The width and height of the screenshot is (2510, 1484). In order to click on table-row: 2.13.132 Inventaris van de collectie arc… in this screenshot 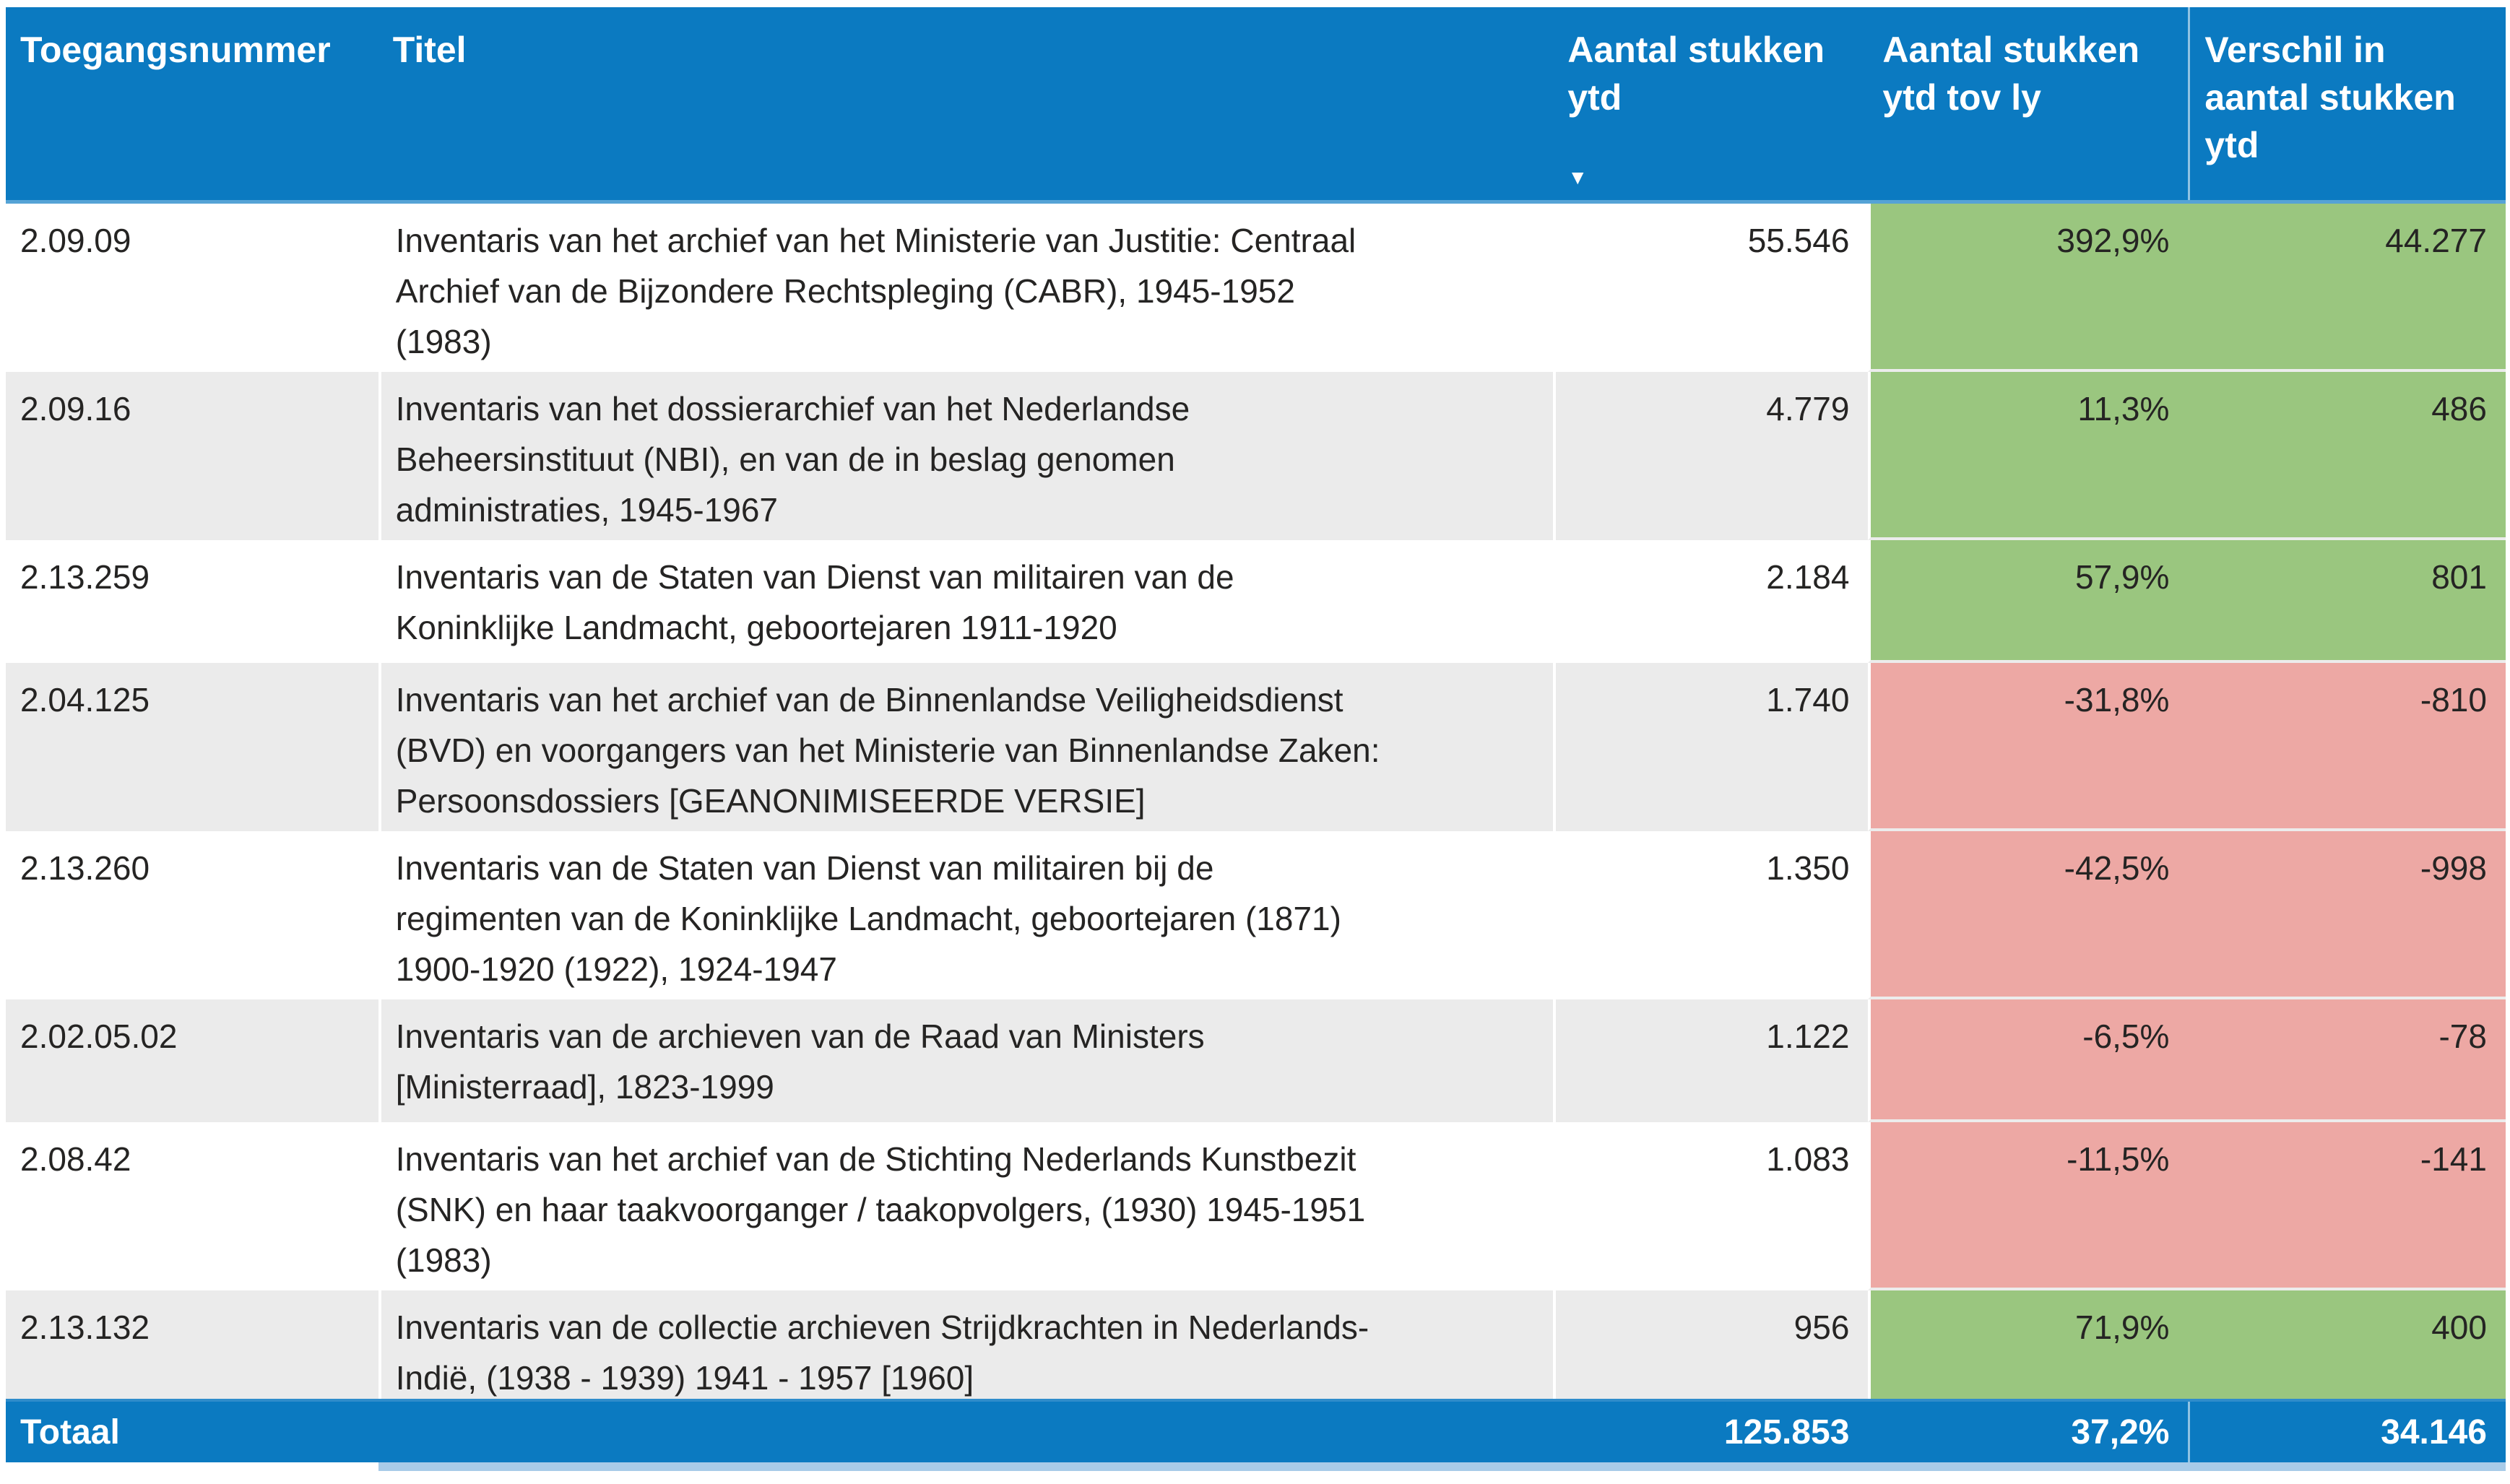, I will do `click(1256, 1344)`.